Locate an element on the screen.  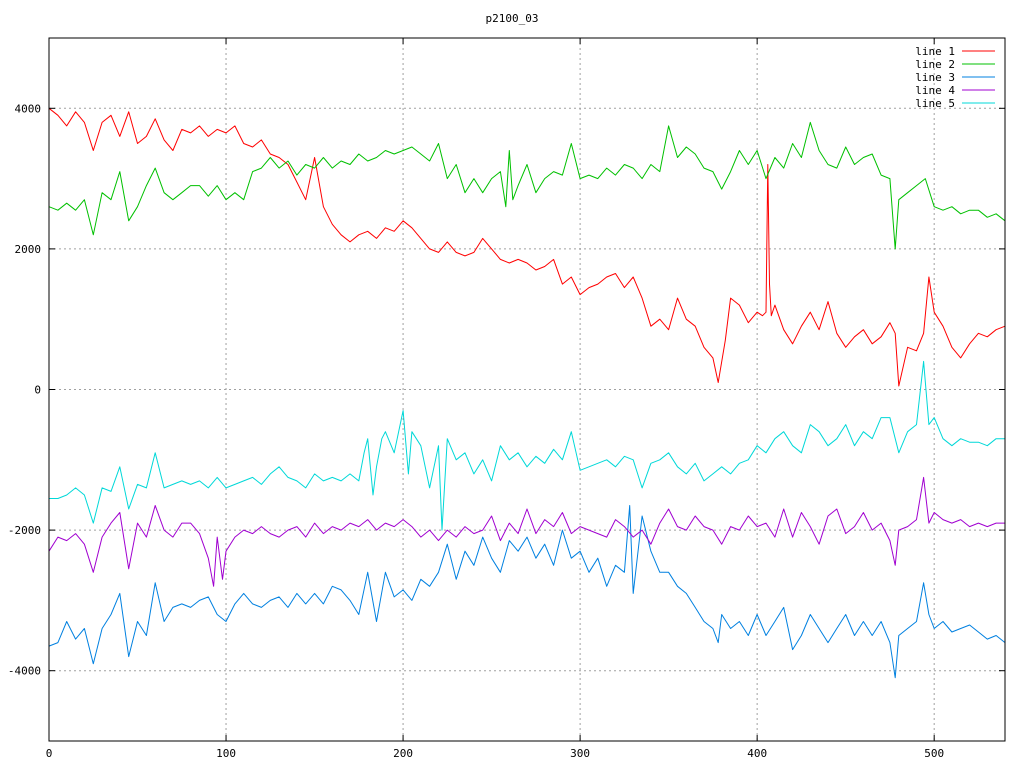
chart-title: p2100_03 is located at coordinates (512, 18).